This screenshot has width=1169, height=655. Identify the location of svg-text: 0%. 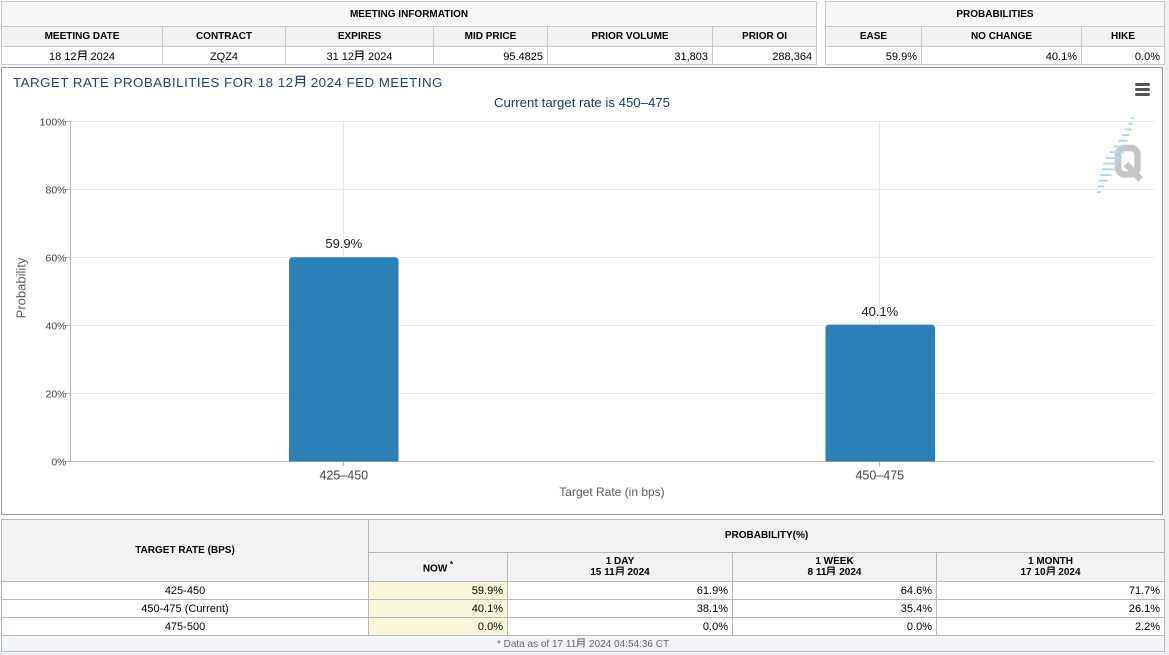
(58, 463).